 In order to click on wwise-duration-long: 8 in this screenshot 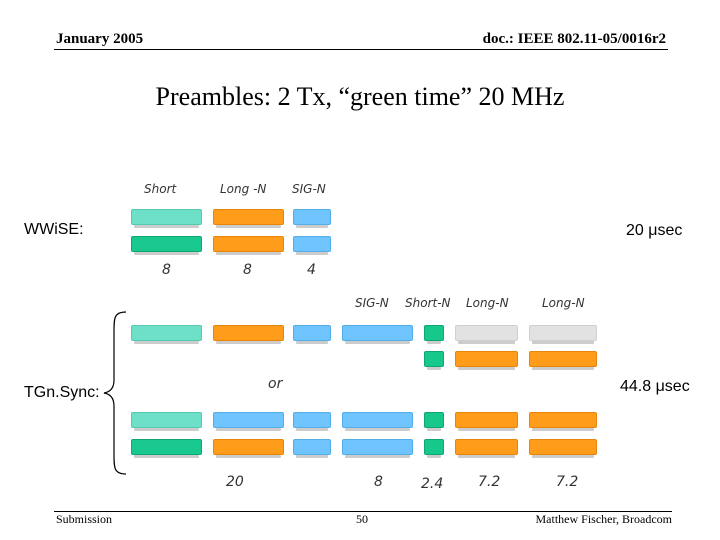, I will do `click(247, 270)`.